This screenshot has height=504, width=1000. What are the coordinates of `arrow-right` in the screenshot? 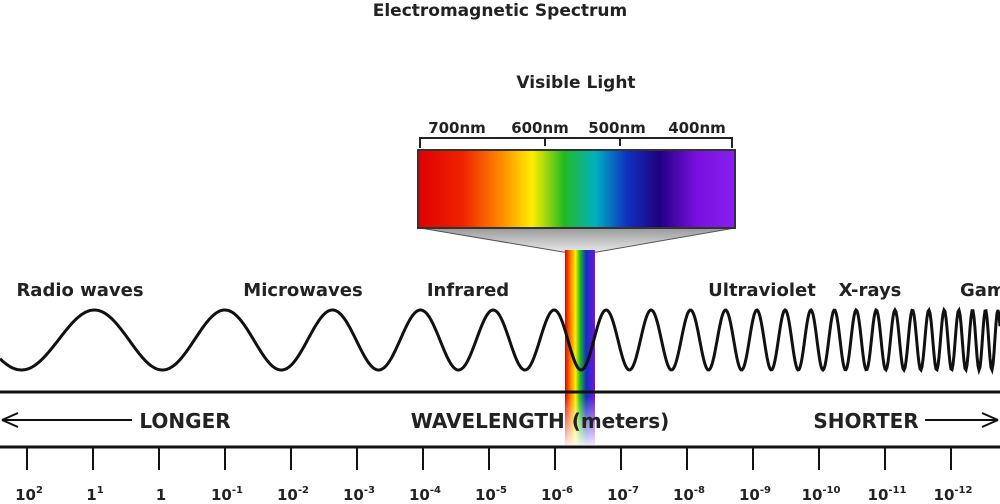 It's located at (962, 420).